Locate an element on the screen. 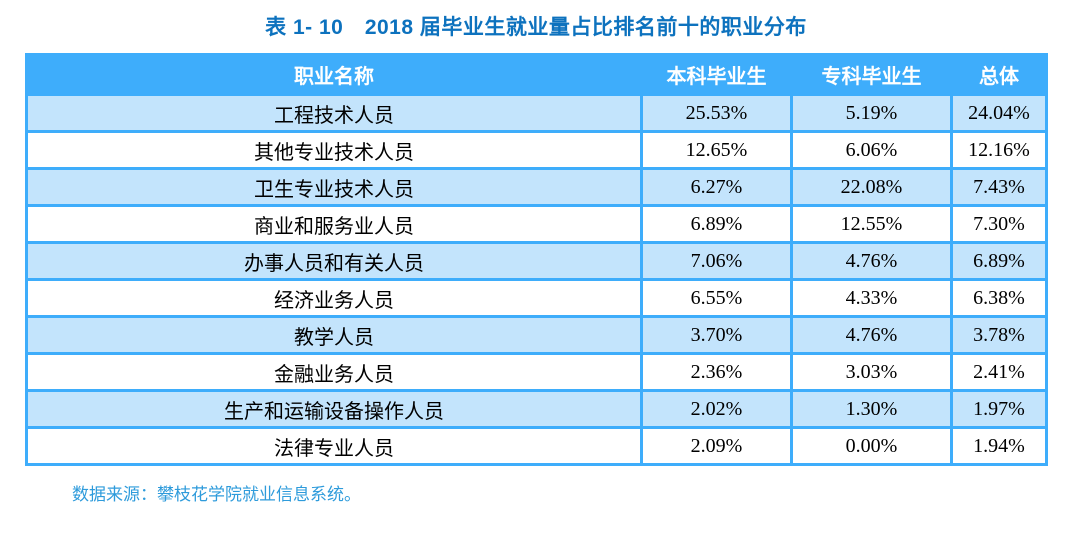  table-row: 工程技术人员 25.53% 5.19% 24.04% is located at coordinates (536, 113).